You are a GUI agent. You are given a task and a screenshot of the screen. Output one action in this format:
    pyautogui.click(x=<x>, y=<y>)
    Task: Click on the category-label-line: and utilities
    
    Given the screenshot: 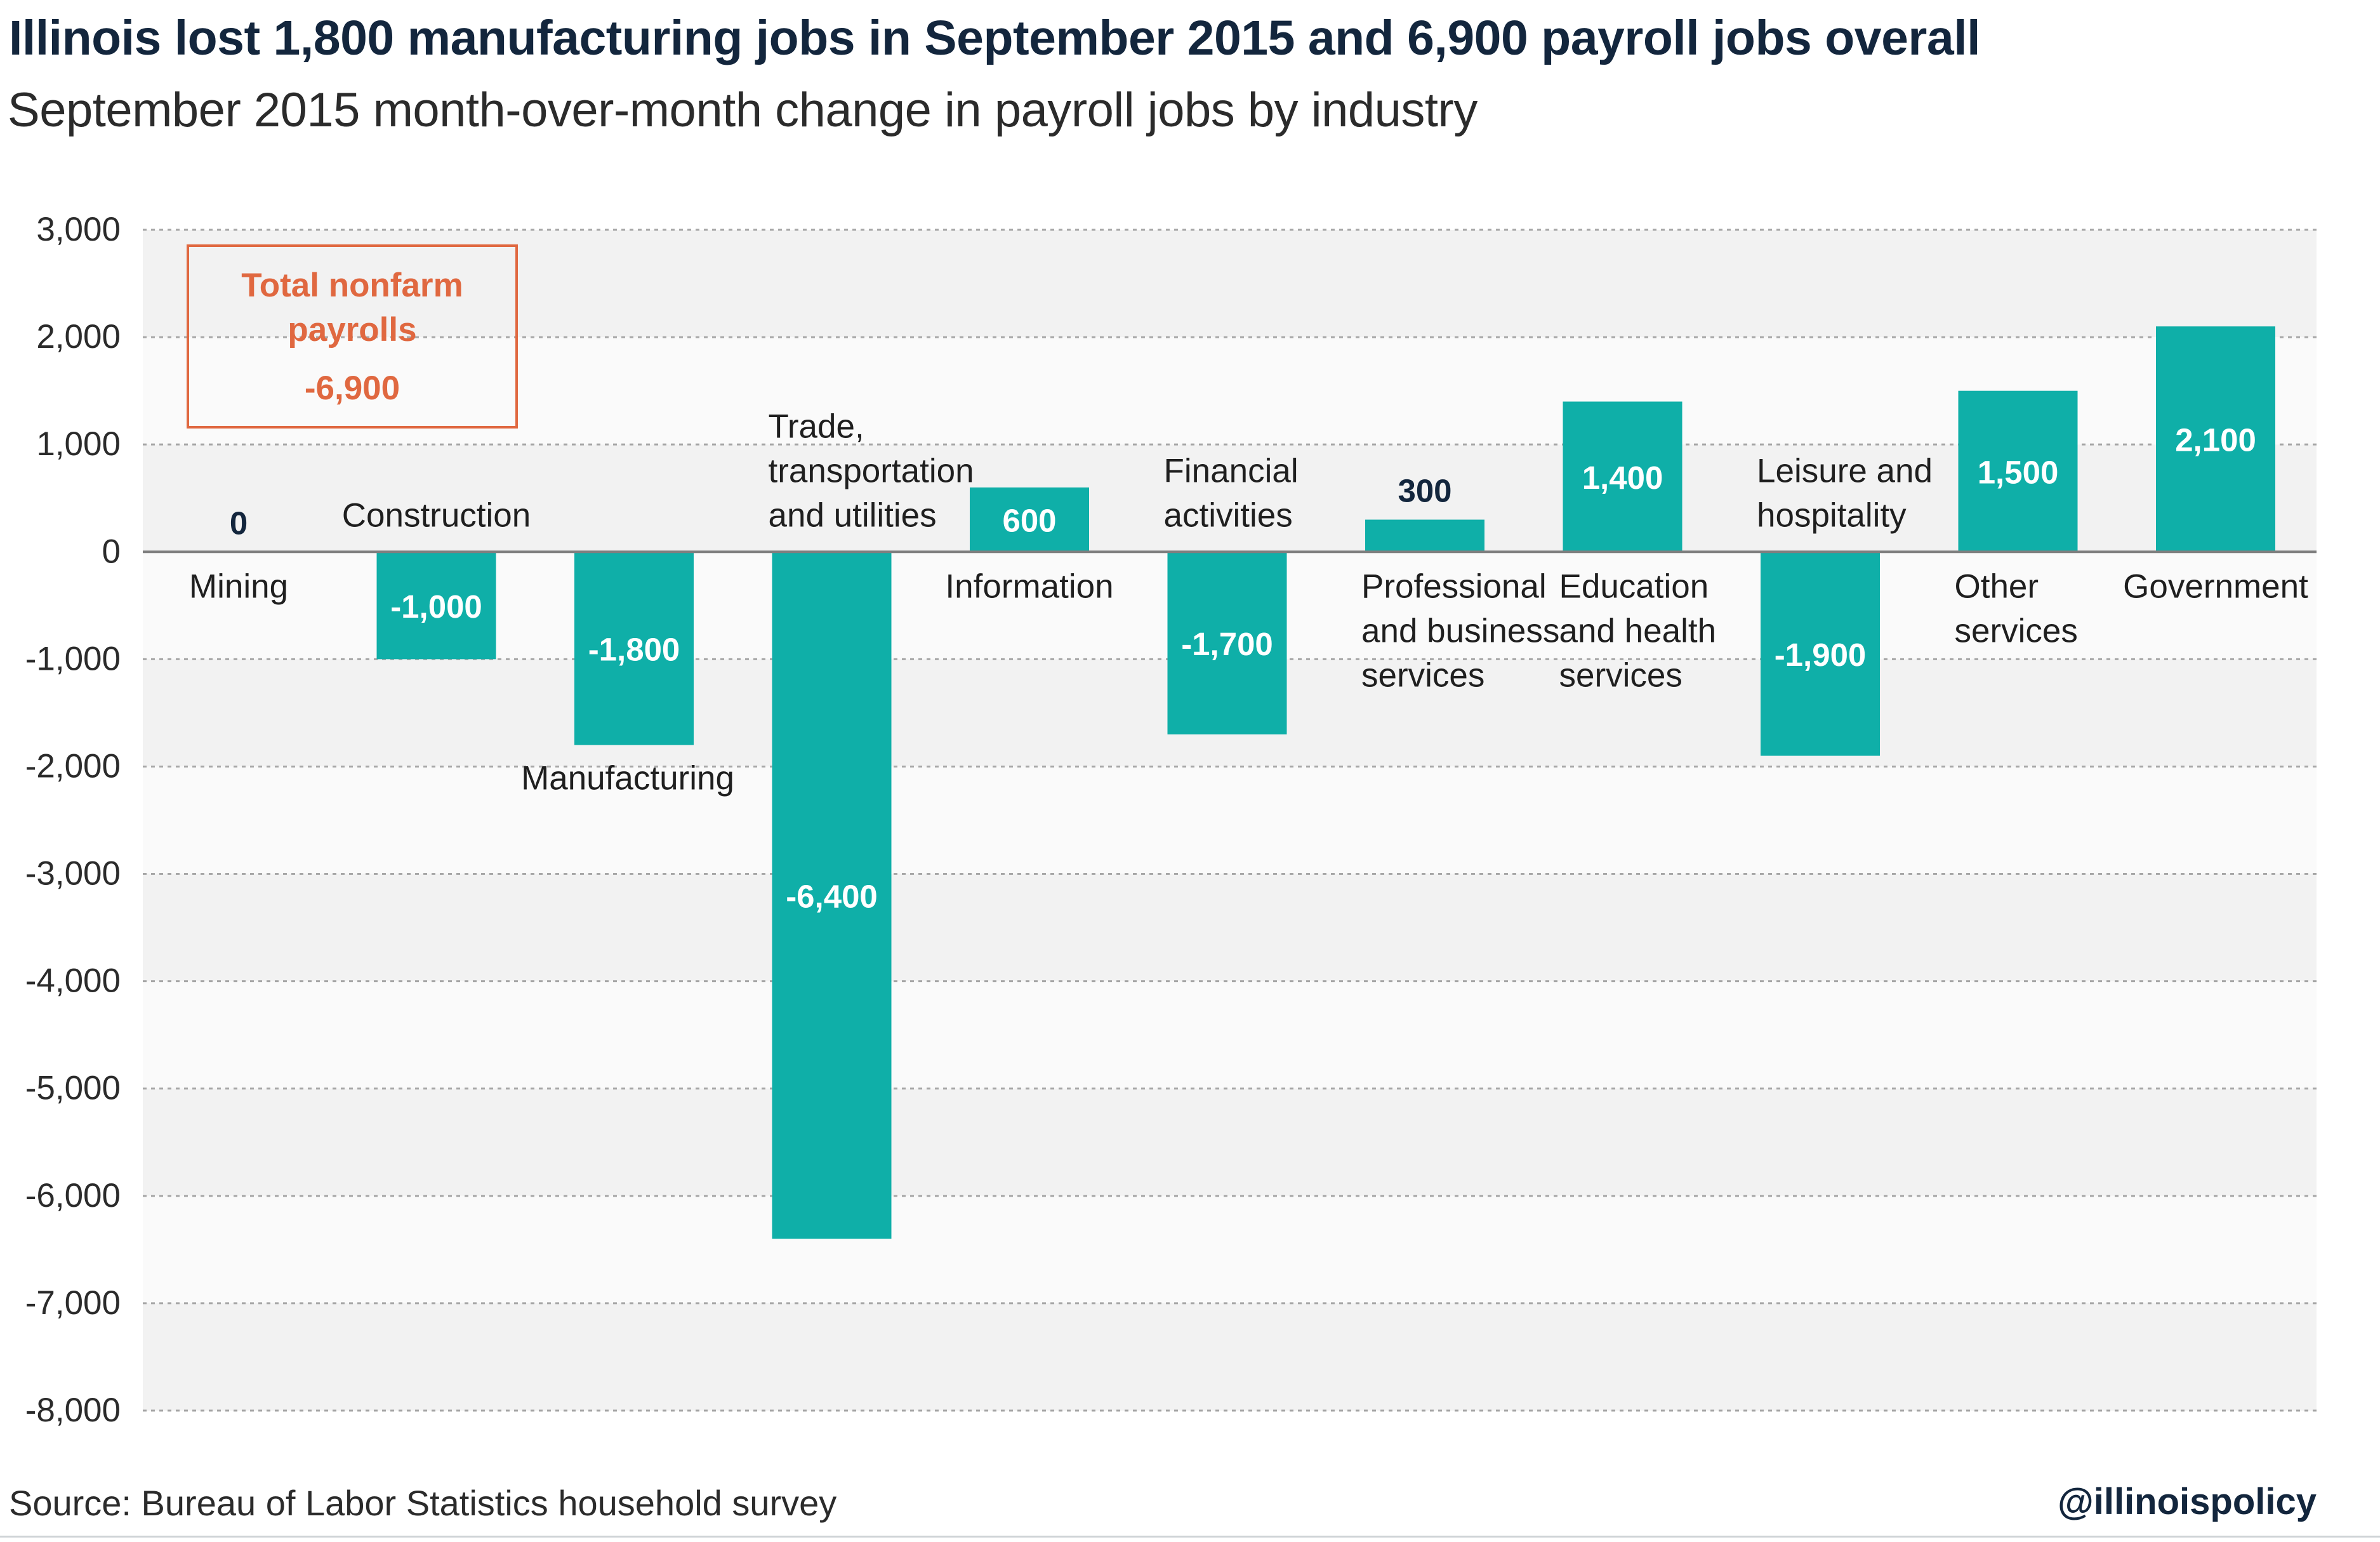 What is the action you would take?
    pyautogui.click(x=853, y=515)
    